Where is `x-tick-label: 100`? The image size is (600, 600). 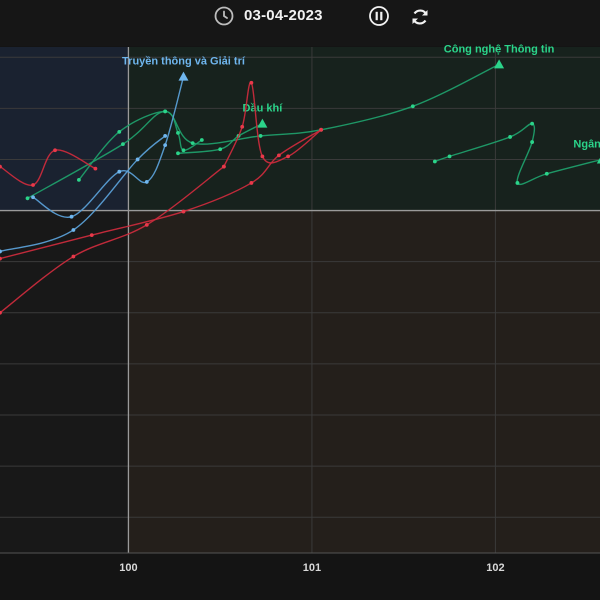
x-tick-label: 100 is located at coordinates (128, 568).